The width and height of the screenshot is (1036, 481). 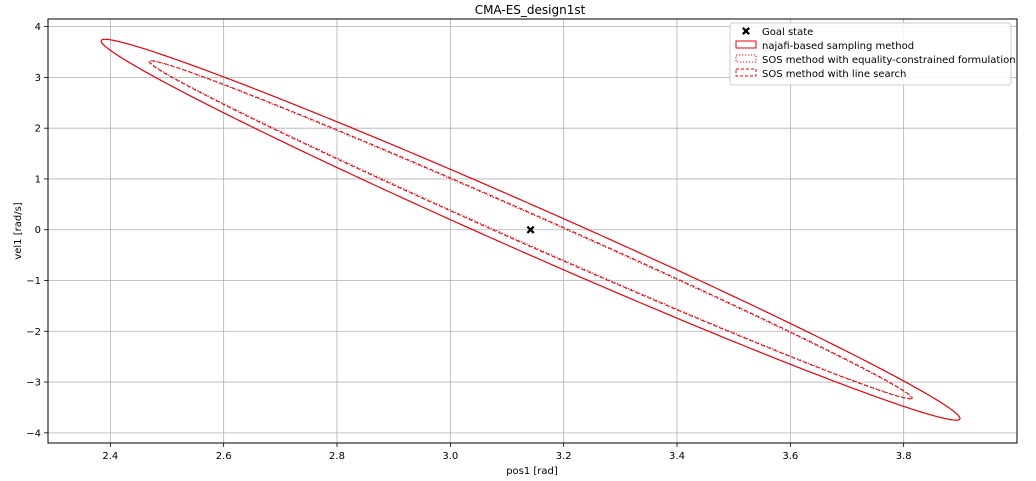 I want to click on legend-swatch-dotted, so click(x=746, y=58).